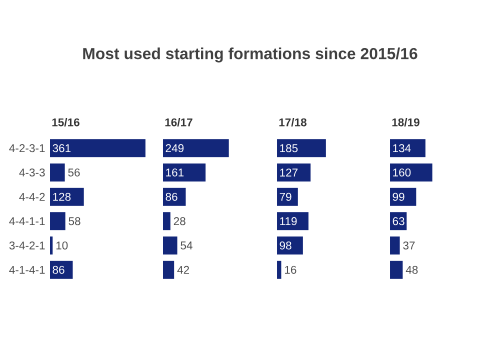 This screenshot has height=362, width=500. Describe the element at coordinates (402, 148) in the screenshot. I see `data-label: 134` at that location.